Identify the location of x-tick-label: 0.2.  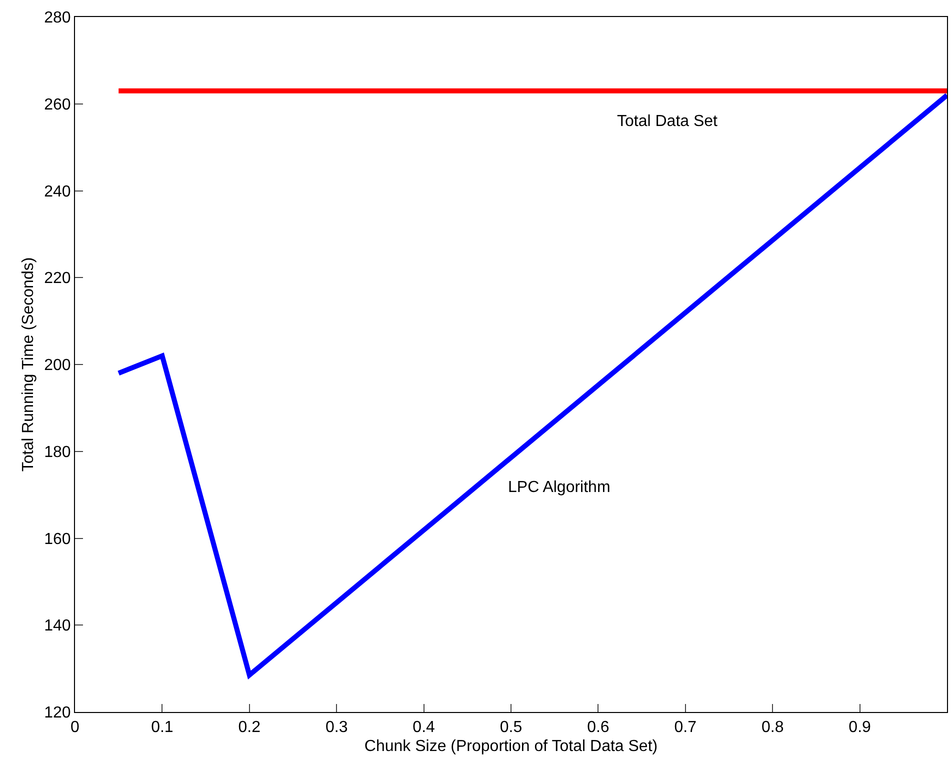
(249, 727).